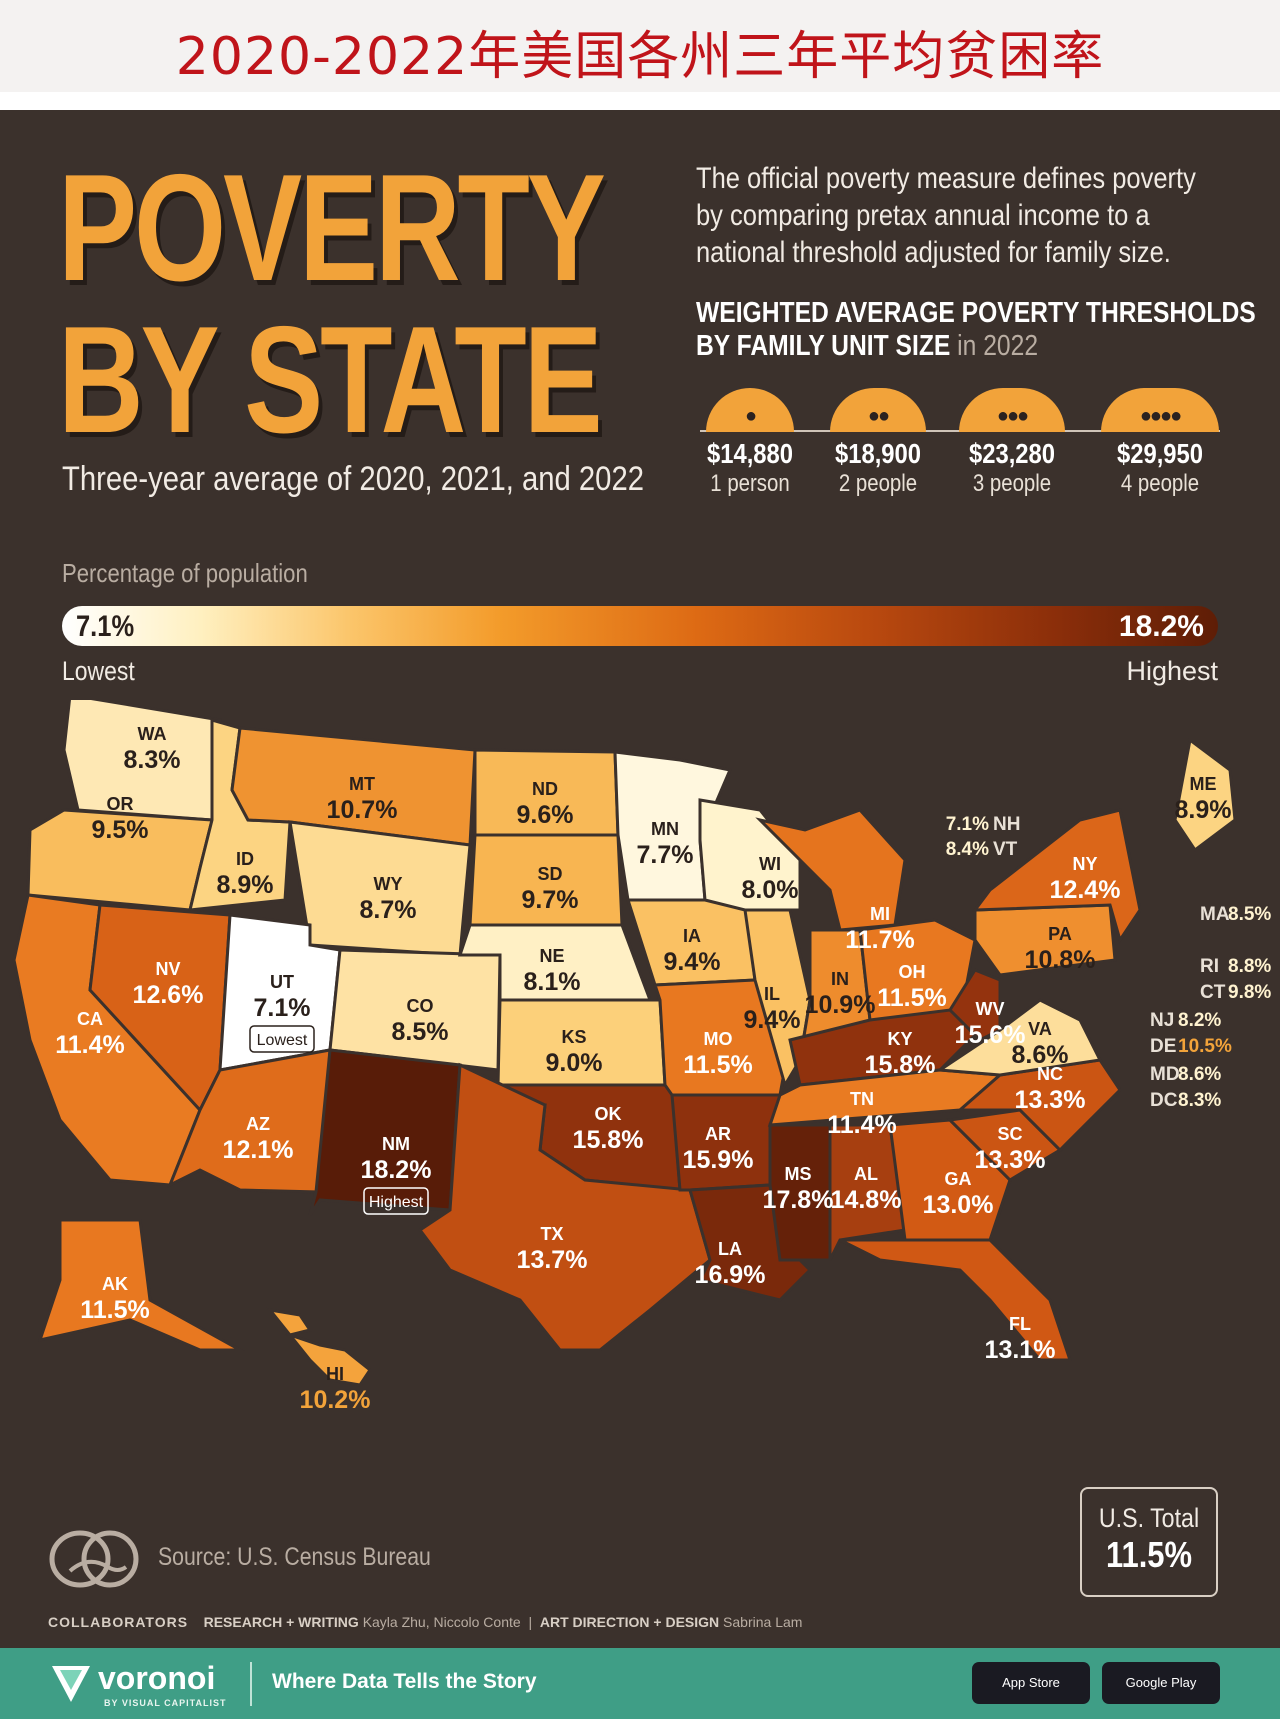  What do you see at coordinates (770, 864) in the screenshot?
I see `state-label-wi: WI` at bounding box center [770, 864].